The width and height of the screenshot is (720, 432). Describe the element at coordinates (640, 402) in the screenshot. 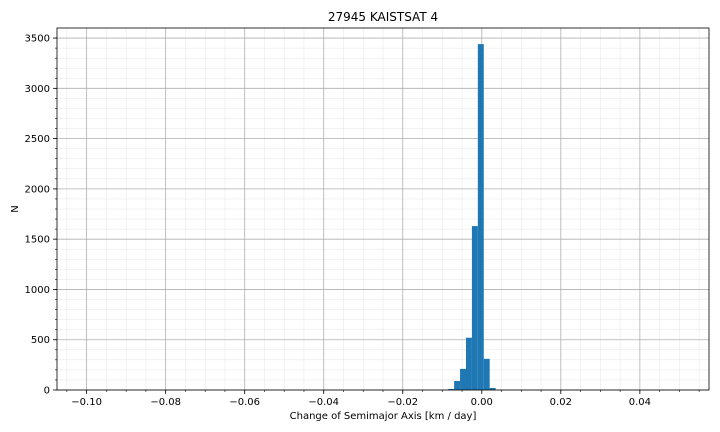

I see `x-tick-label: 0.04` at that location.